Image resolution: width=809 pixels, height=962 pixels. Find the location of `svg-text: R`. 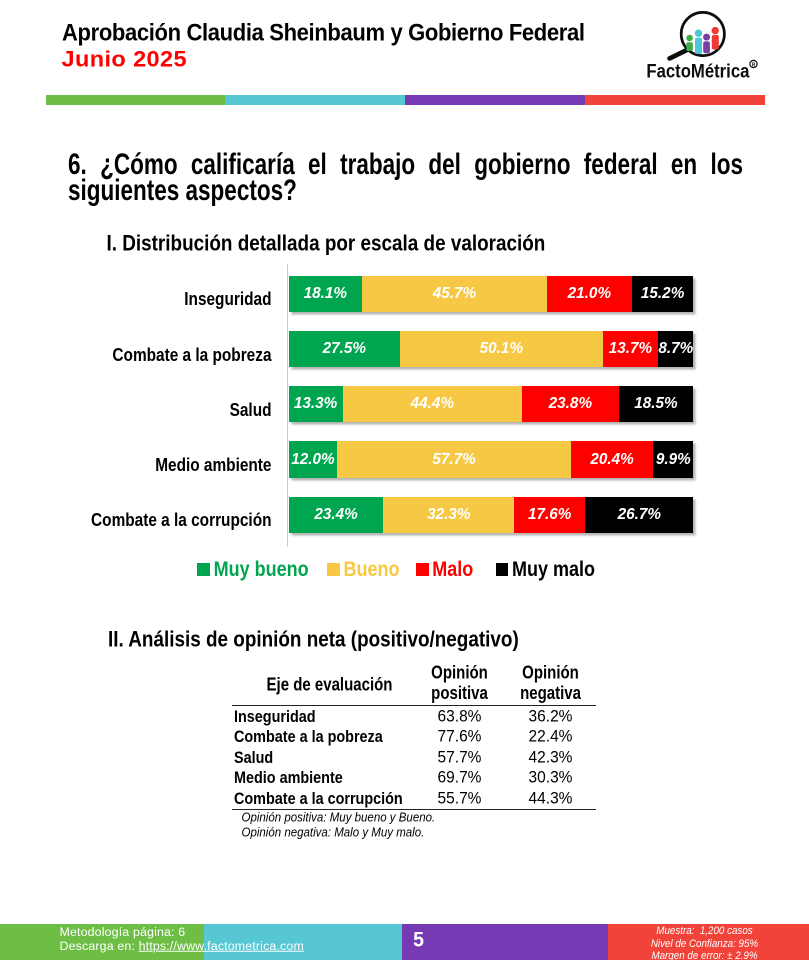

svg-text: R is located at coordinates (754, 65).